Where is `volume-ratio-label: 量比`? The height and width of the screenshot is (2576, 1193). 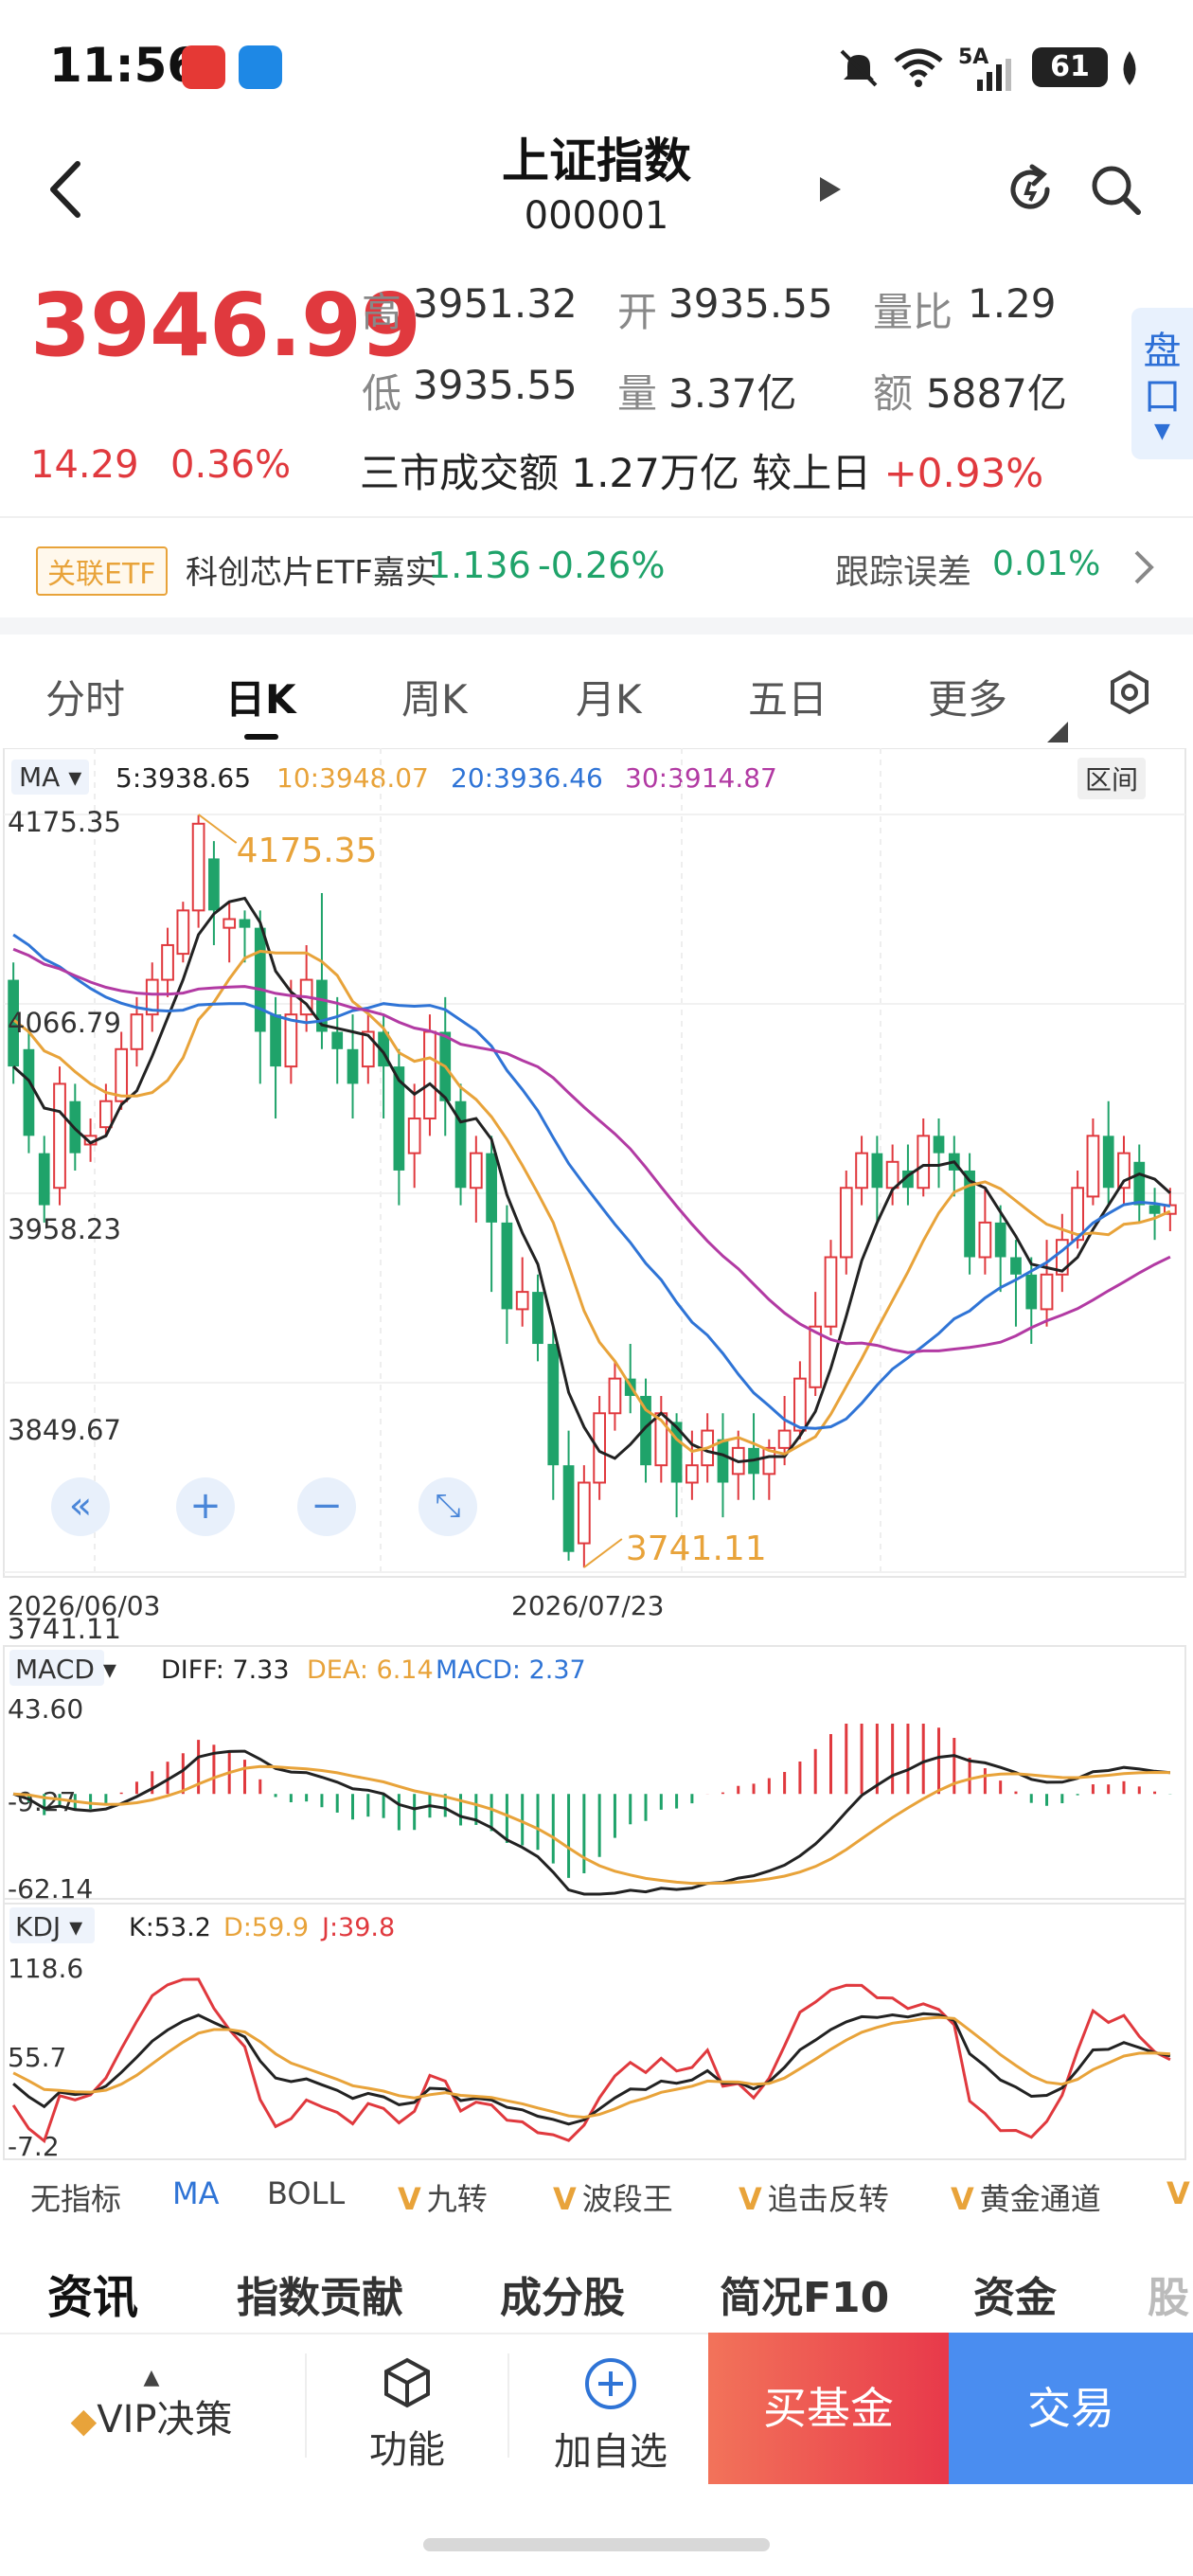 volume-ratio-label: 量比 is located at coordinates (913, 312).